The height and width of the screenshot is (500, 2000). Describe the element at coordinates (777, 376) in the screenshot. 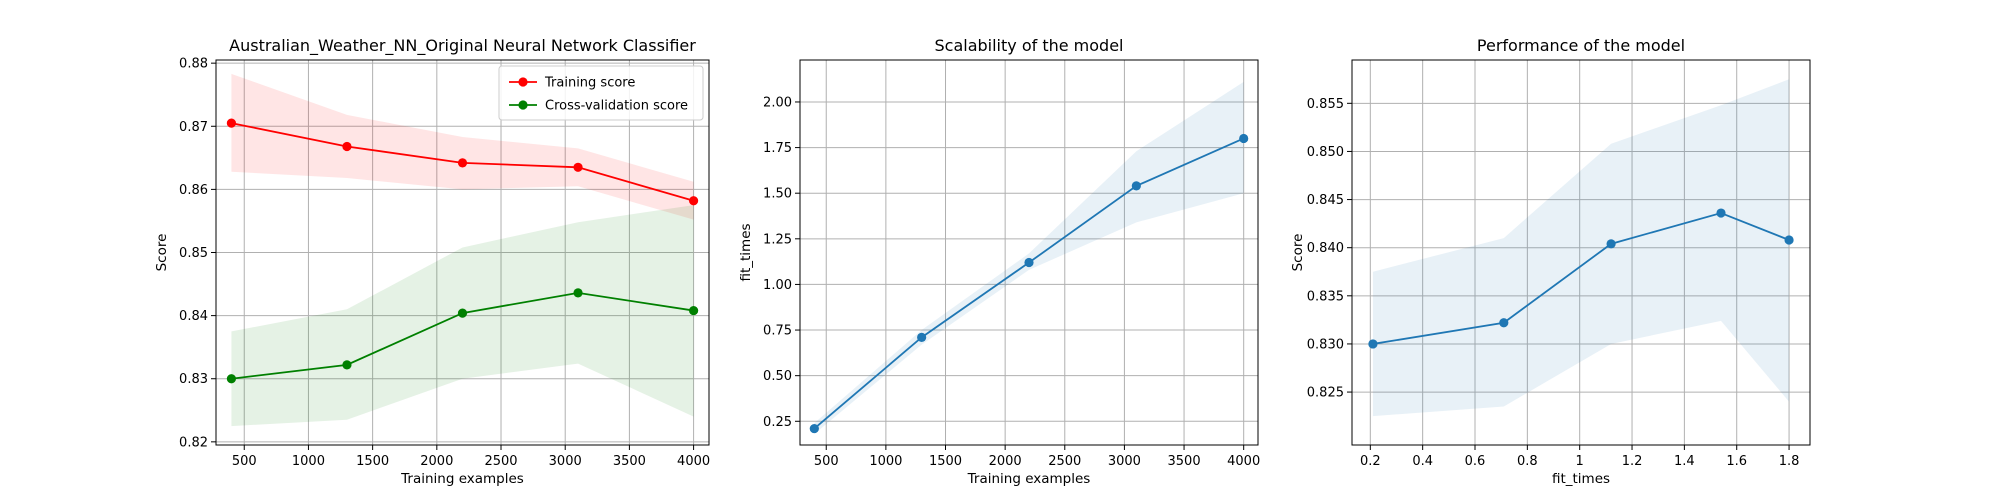

I see `y-tick-label: 0.50` at that location.